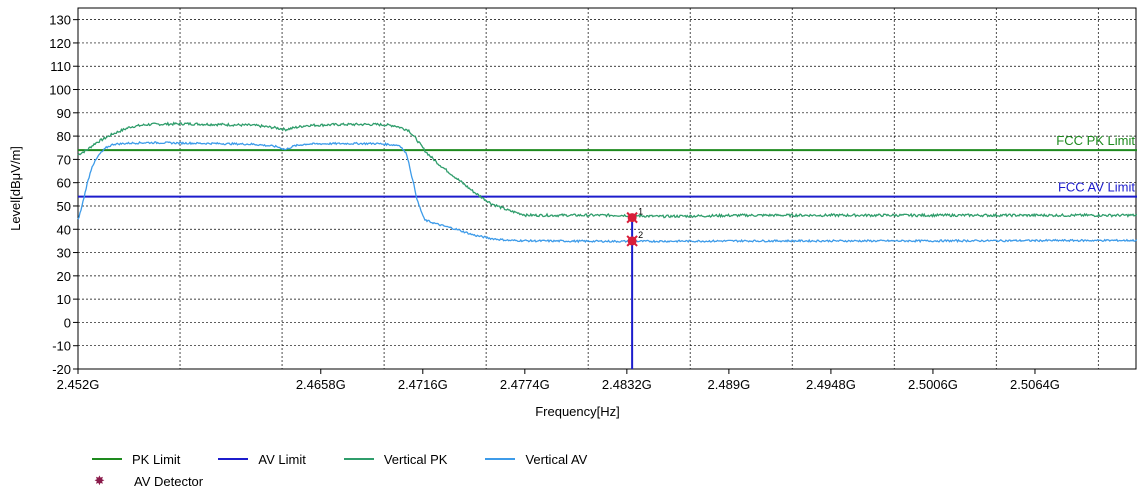 This screenshot has width=1137, height=497. Describe the element at coordinates (169, 481) in the screenshot. I see `legend-label: AV Detector` at that location.